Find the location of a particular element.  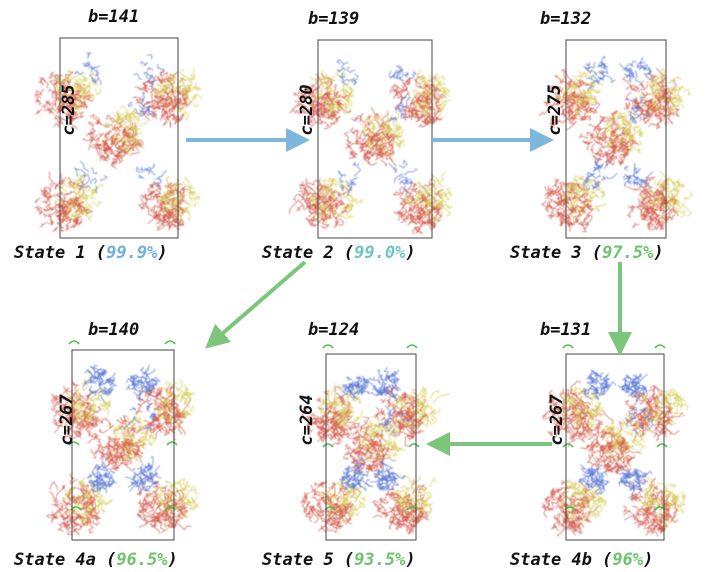

panel-state2 is located at coordinates (370, 139).